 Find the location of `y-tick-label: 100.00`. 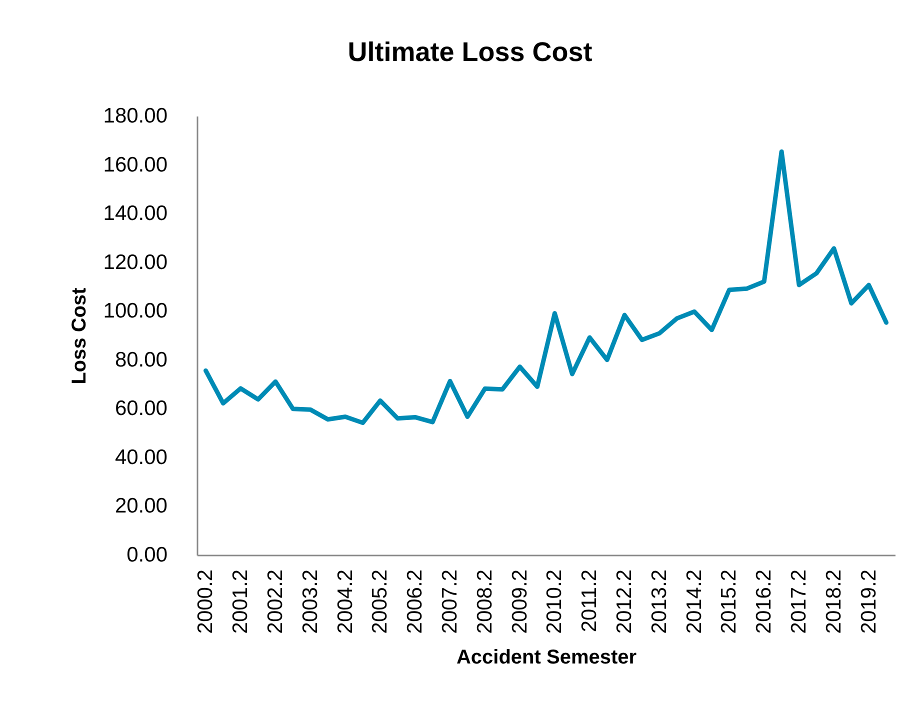

y-tick-label: 100.00 is located at coordinates (135, 311).